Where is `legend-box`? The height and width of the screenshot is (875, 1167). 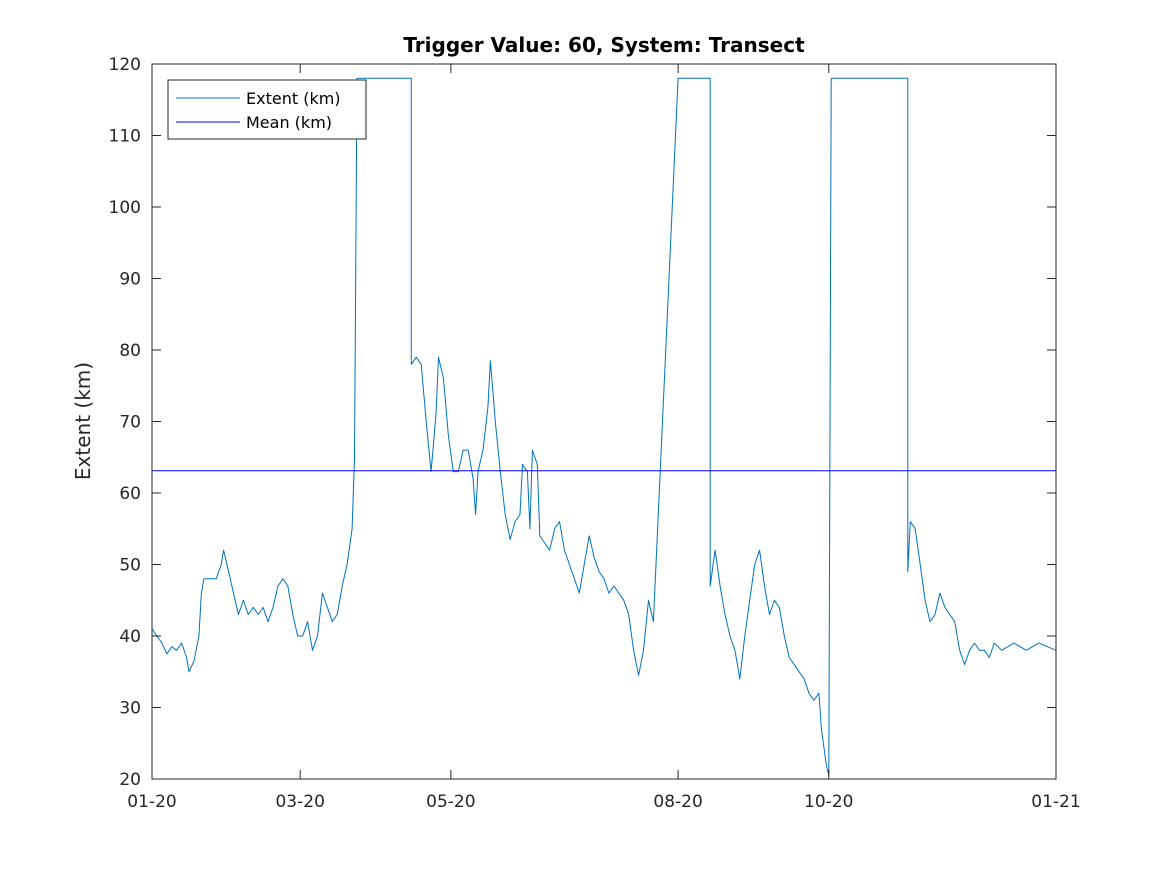 legend-box is located at coordinates (267, 109).